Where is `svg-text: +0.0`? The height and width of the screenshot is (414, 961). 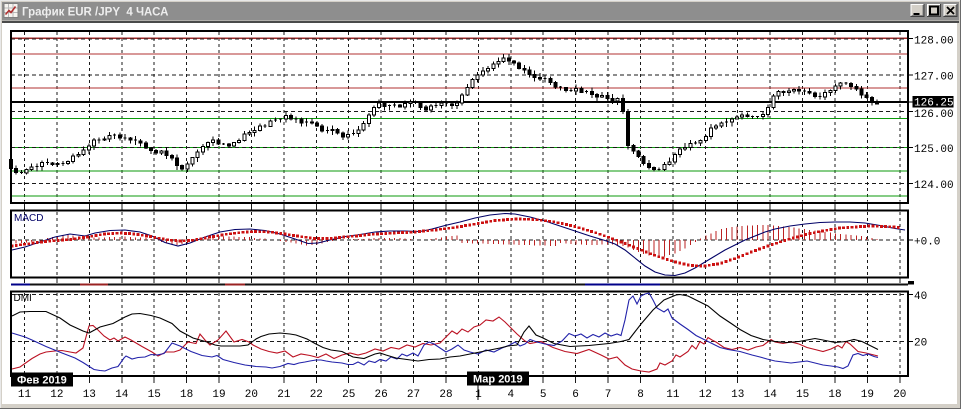 svg-text: +0.0 is located at coordinates (927, 243).